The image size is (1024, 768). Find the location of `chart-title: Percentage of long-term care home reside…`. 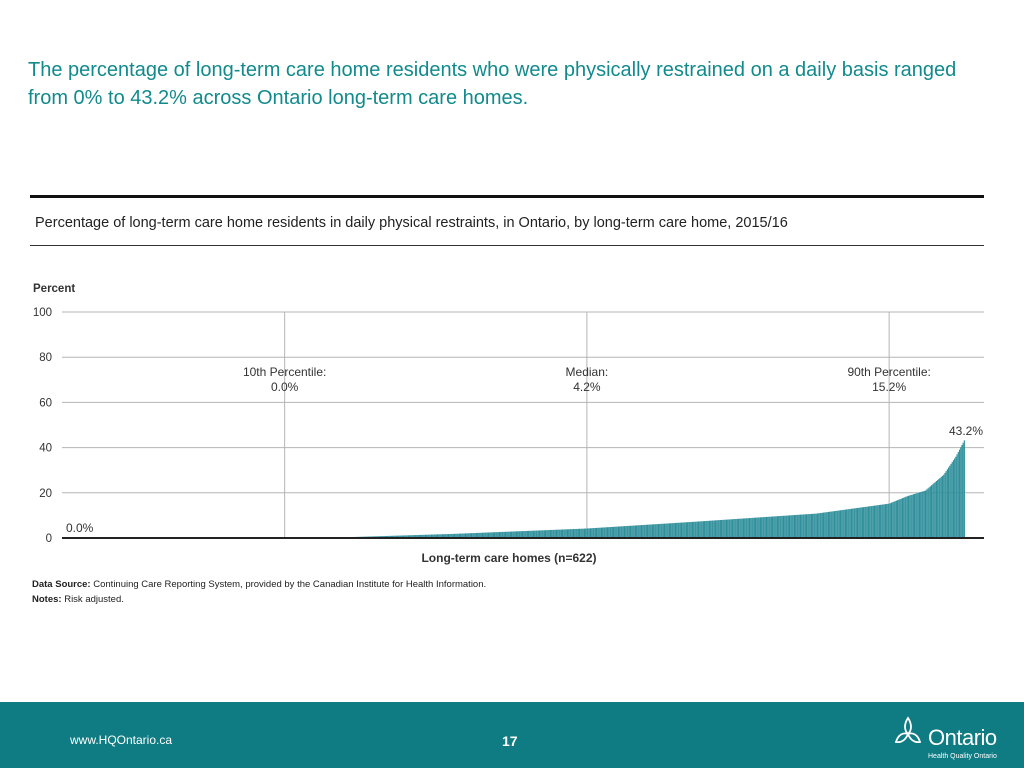

chart-title: Percentage of long-term care home reside… is located at coordinates (411, 223).